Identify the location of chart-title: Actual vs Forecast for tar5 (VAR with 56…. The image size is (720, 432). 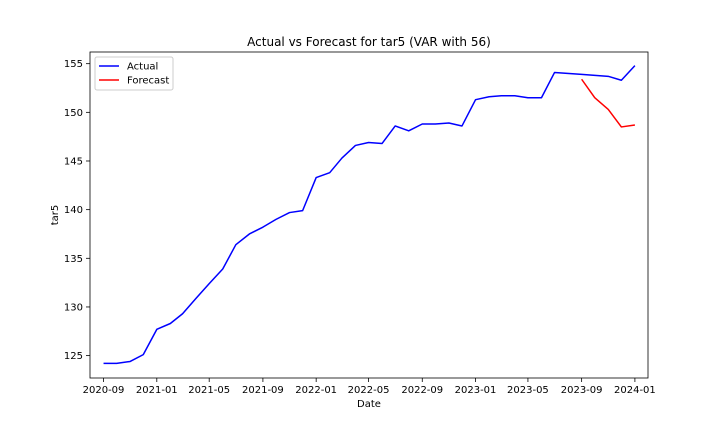
(369, 42).